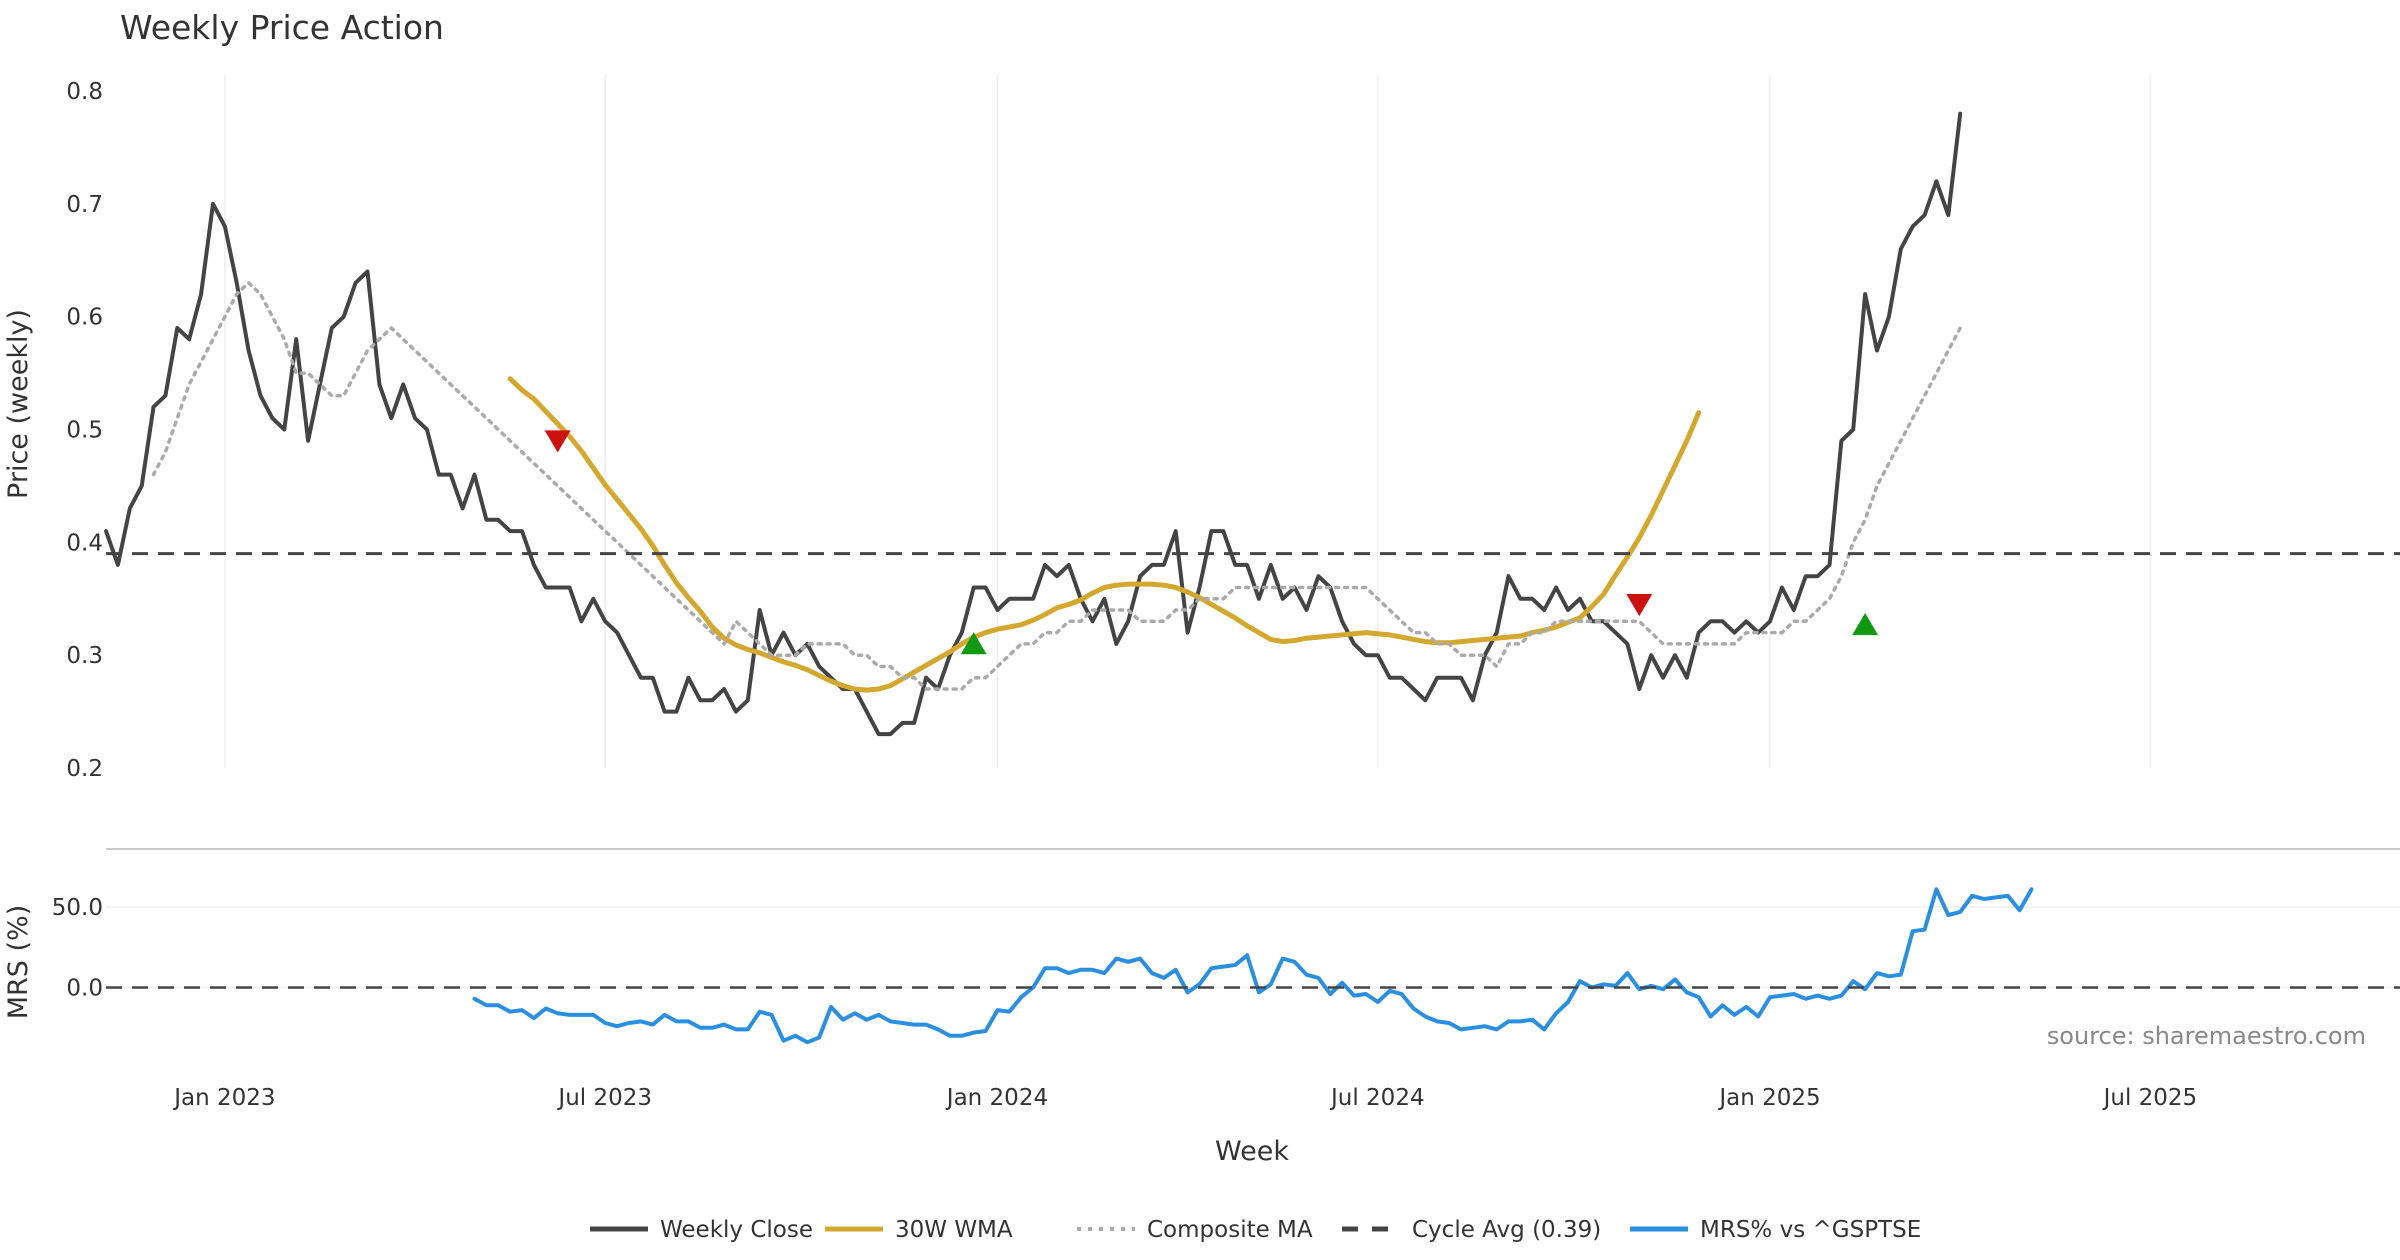 This screenshot has width=2400, height=1260. Describe the element at coordinates (996, 1098) in the screenshot. I see `x-tick-2: Jan 2024` at that location.